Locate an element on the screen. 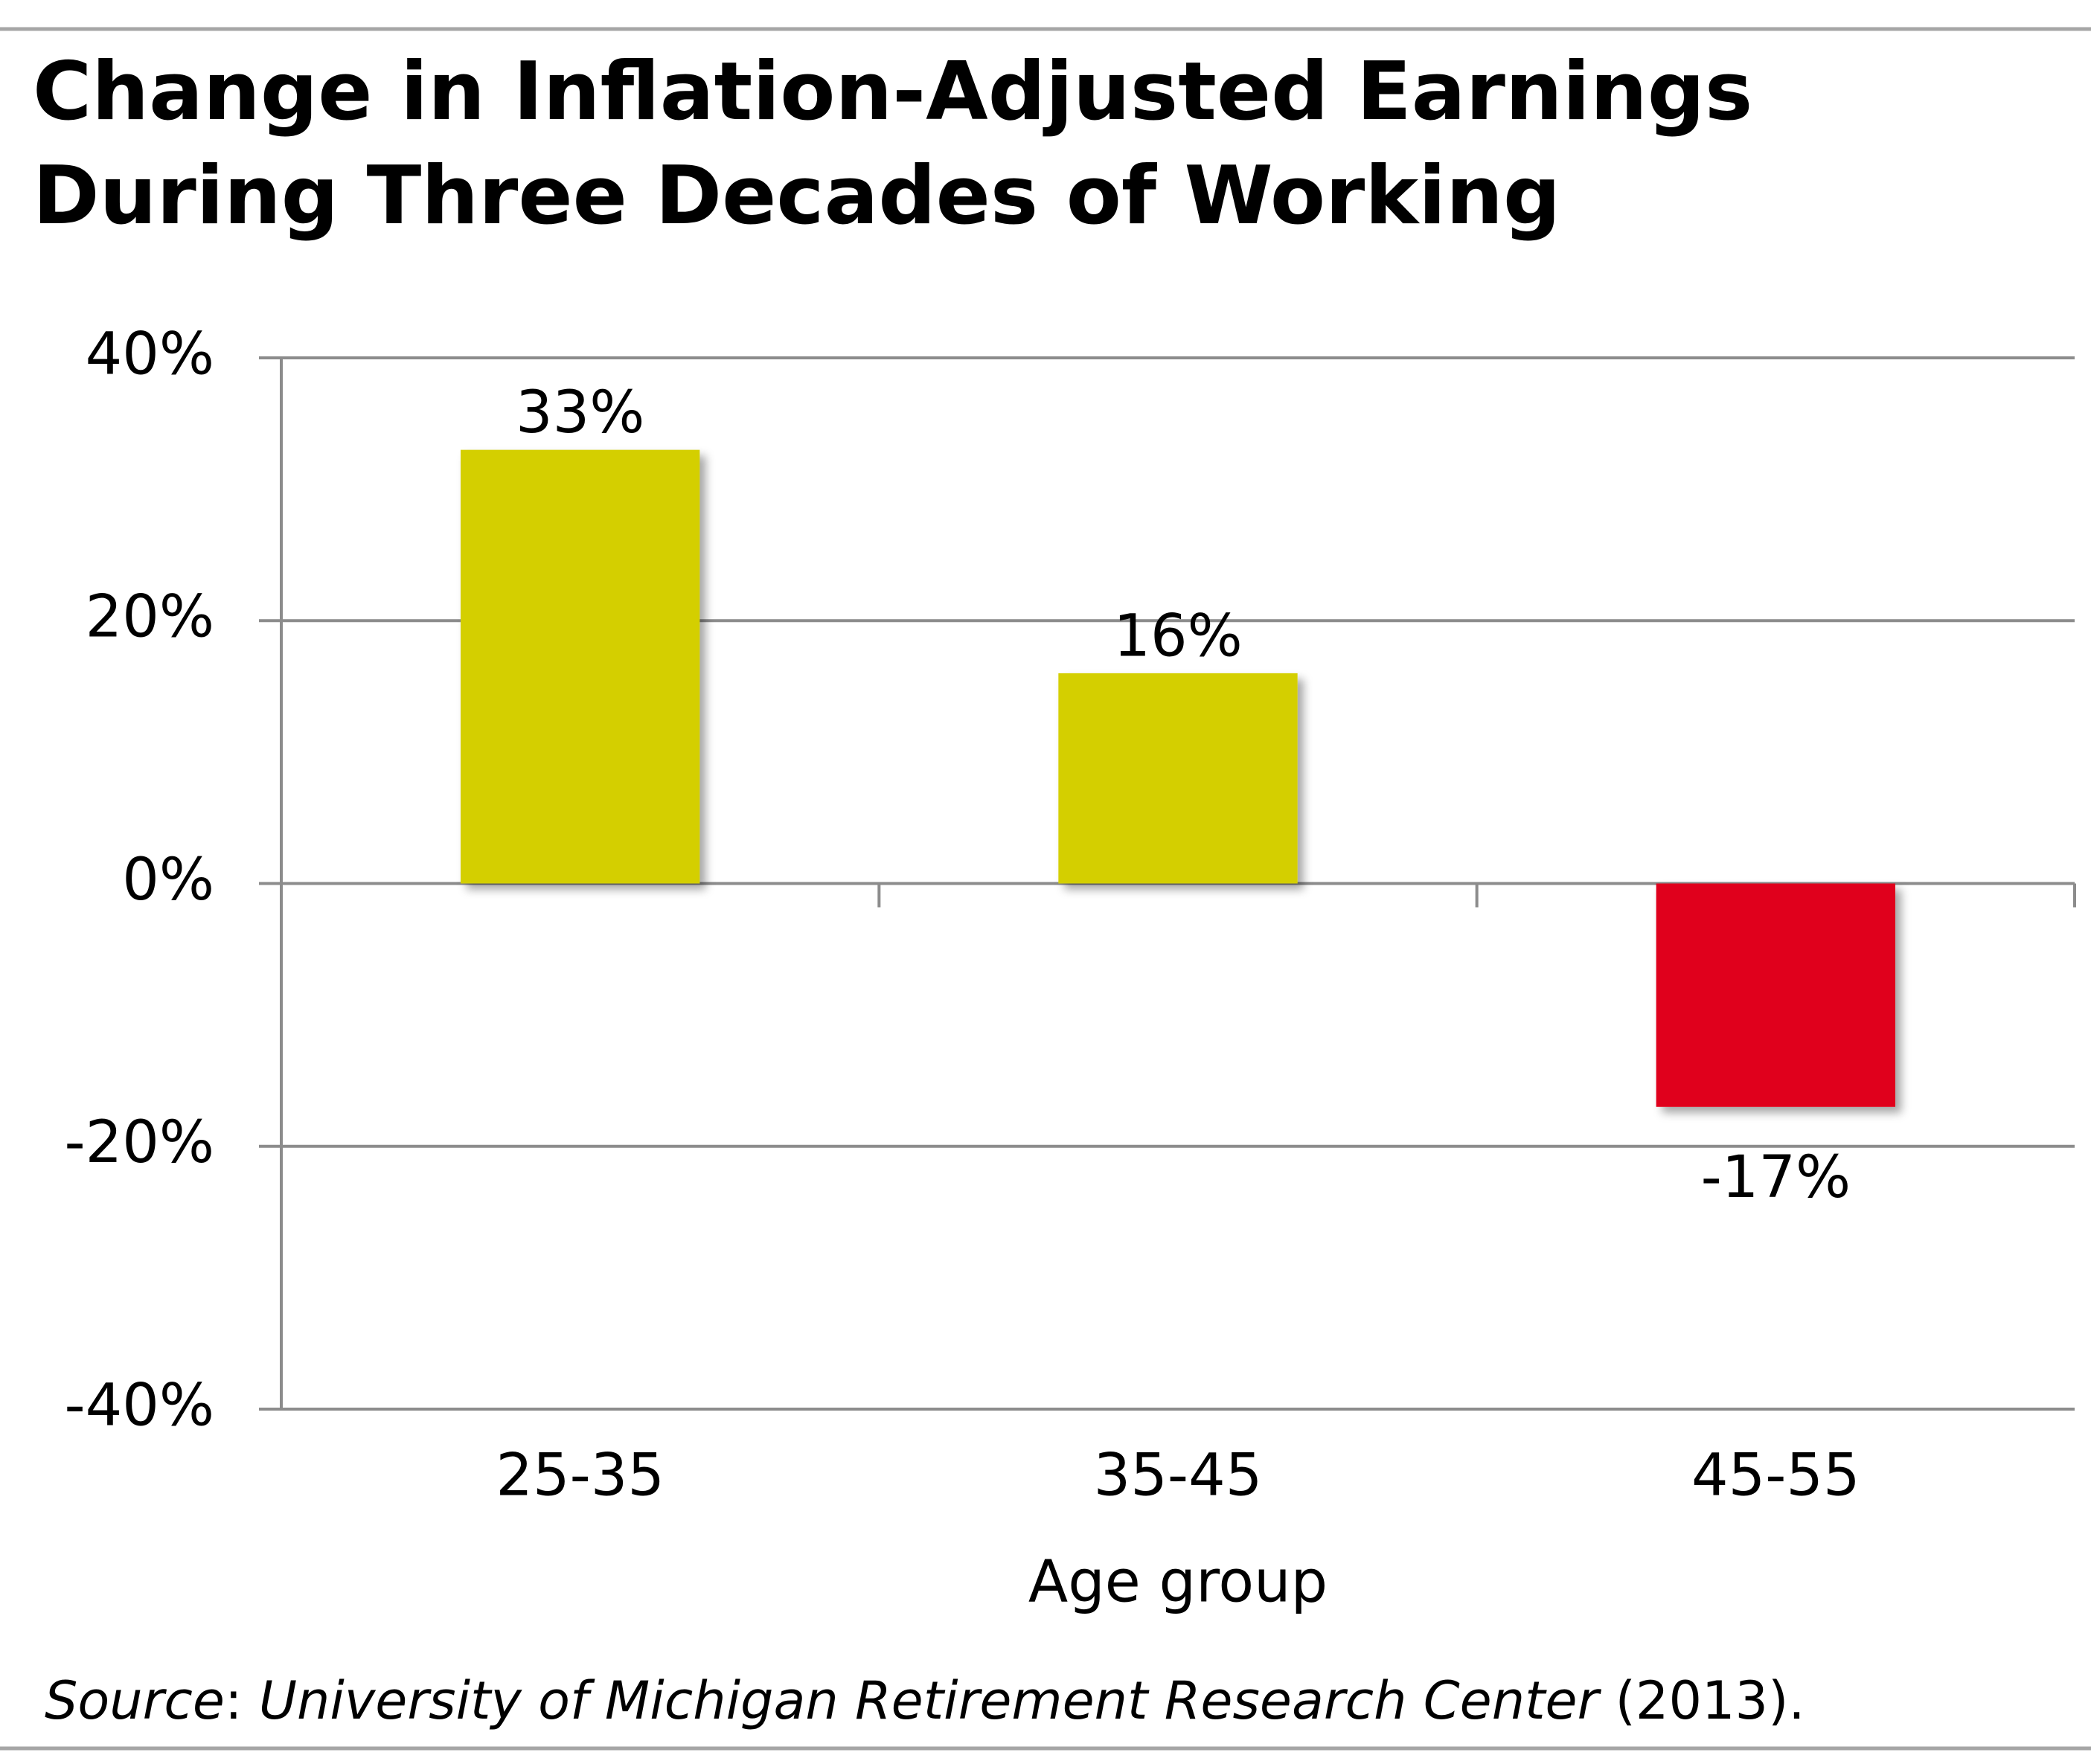 Image resolution: width=2091 pixels, height=1764 pixels. source-year: (2013). is located at coordinates (1701, 1700).